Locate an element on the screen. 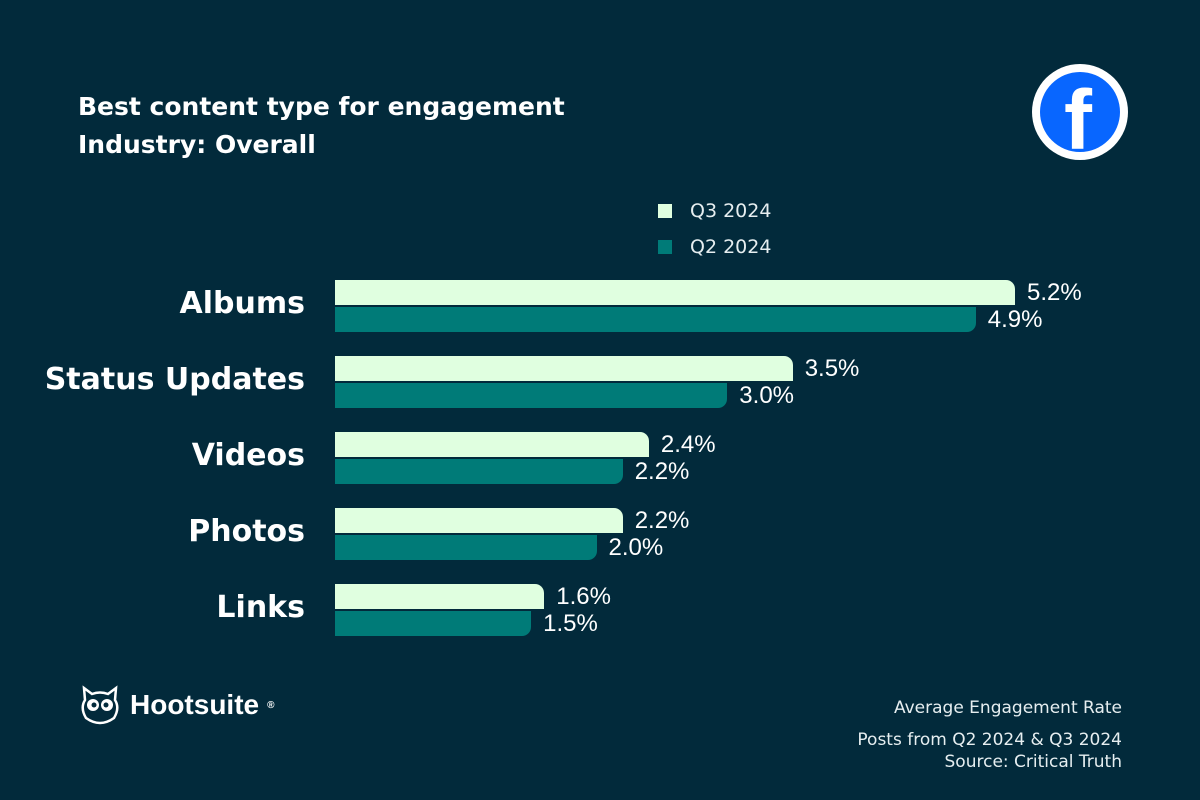  owl-icon is located at coordinates (100, 705).